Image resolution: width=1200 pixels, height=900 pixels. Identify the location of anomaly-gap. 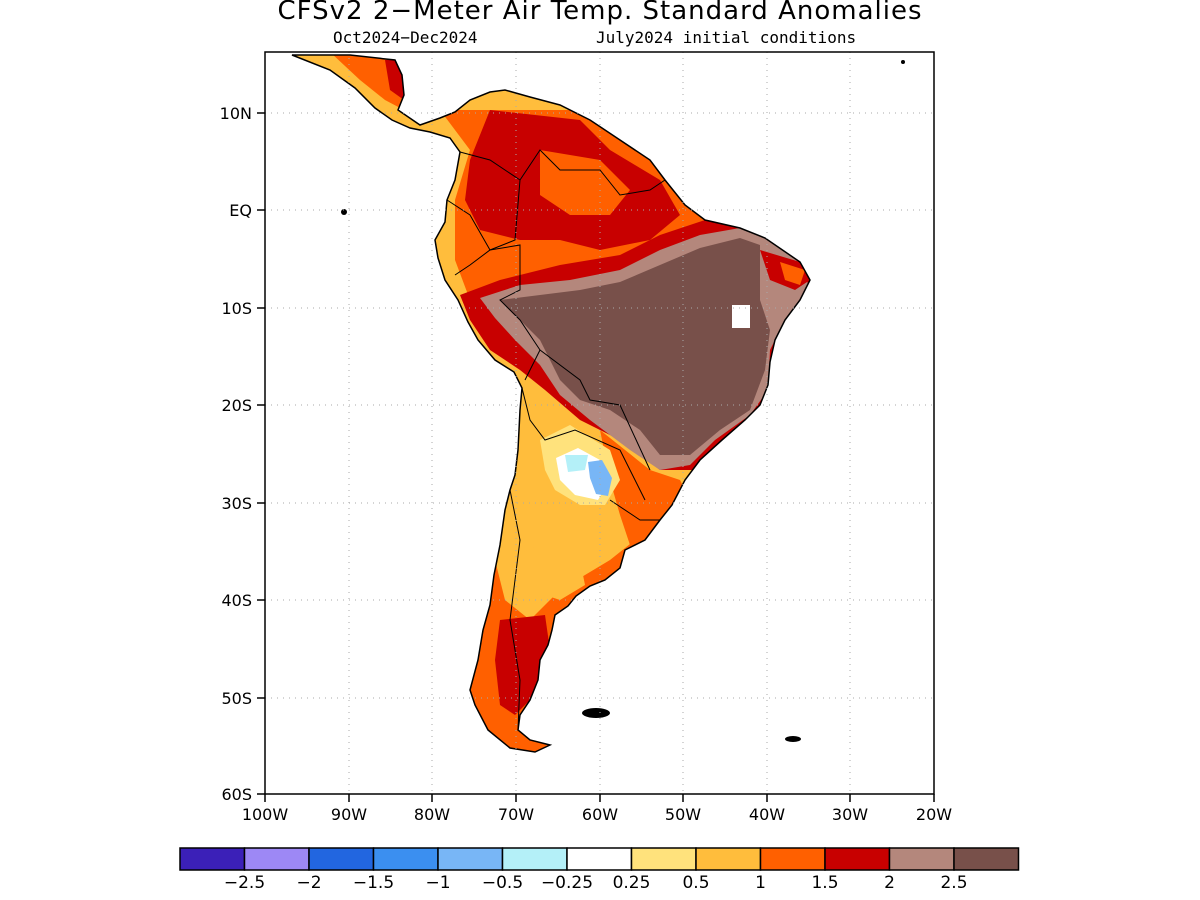
(741, 316).